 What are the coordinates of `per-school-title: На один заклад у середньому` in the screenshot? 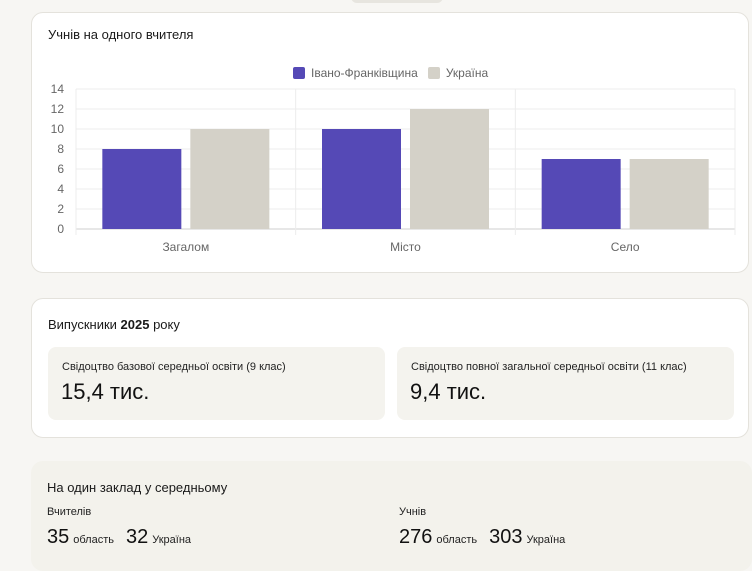 It's located at (137, 487).